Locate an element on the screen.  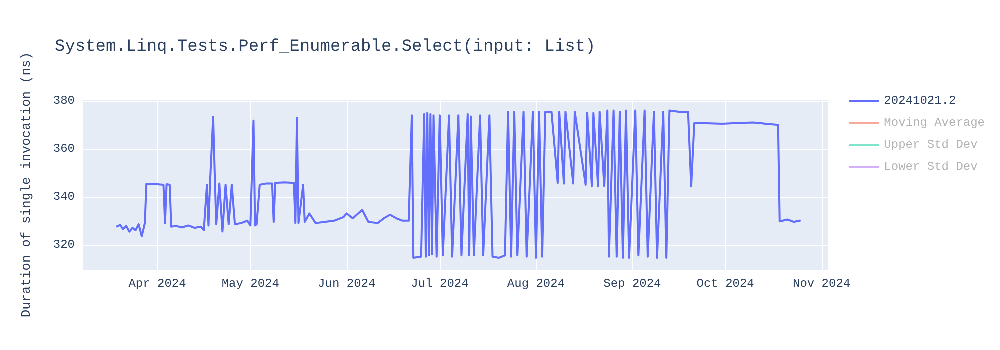
legend-label: Moving Average is located at coordinates (935, 123).